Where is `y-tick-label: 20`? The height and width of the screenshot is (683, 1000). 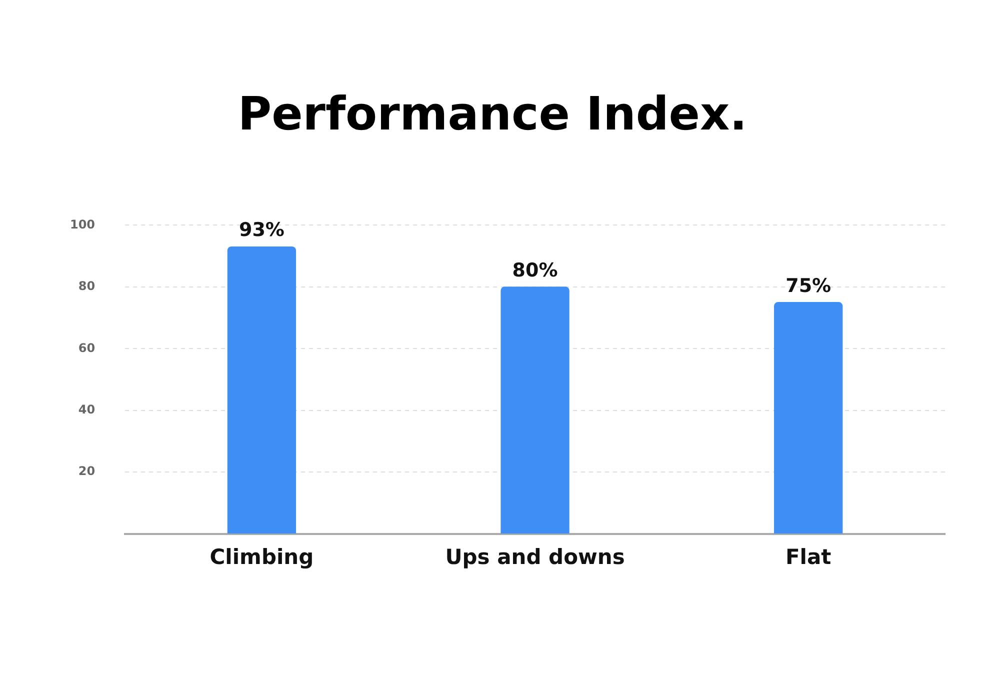 y-tick-label: 20 is located at coordinates (87, 471).